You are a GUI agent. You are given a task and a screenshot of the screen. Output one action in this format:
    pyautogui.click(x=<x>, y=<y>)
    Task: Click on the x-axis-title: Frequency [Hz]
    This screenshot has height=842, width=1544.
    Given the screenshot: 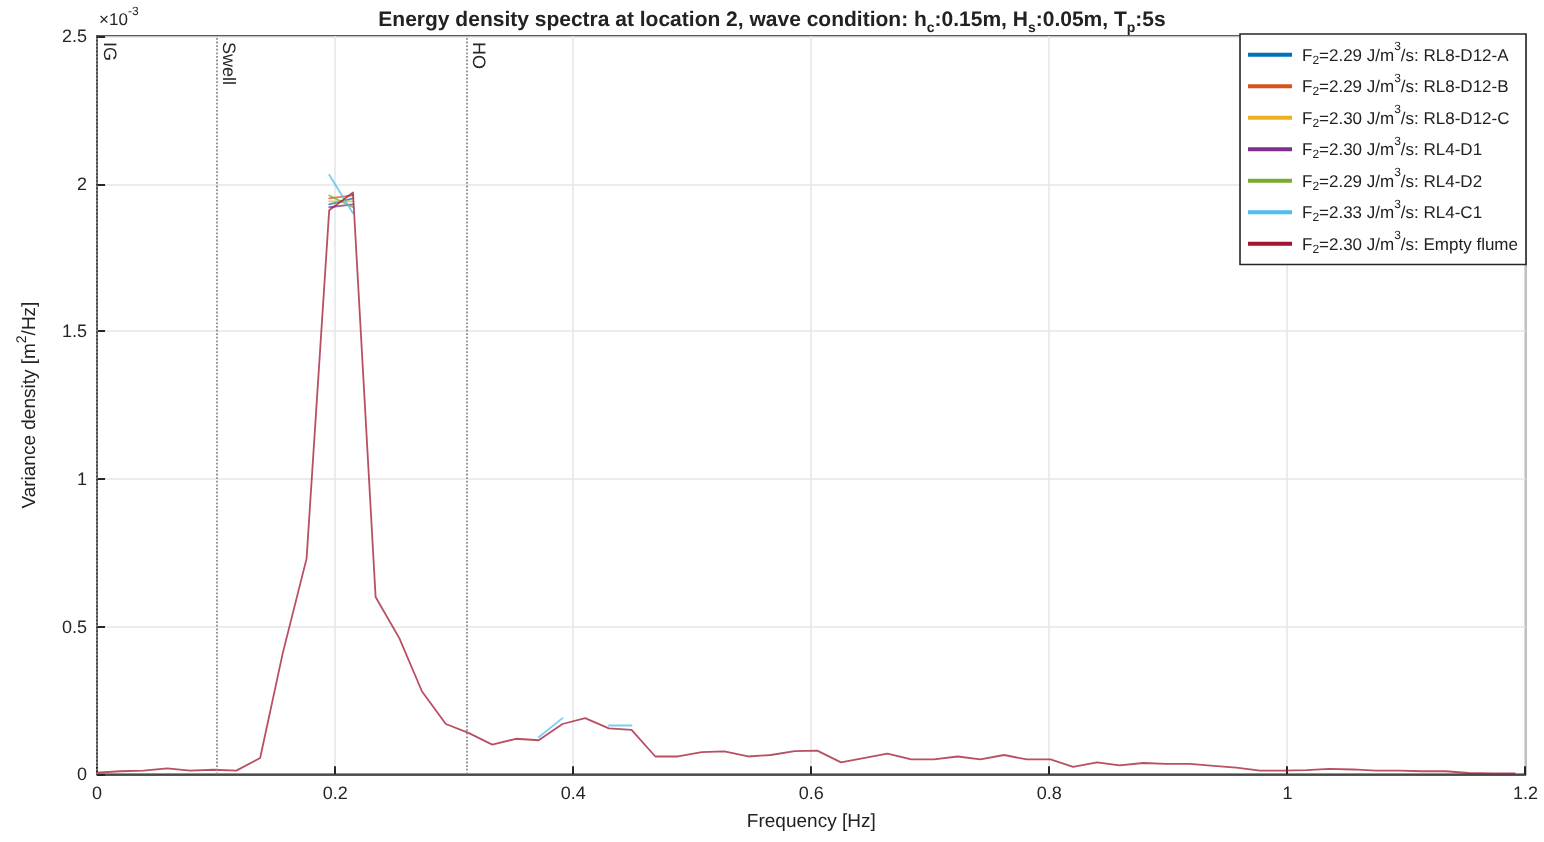 What is the action you would take?
    pyautogui.click(x=811, y=822)
    